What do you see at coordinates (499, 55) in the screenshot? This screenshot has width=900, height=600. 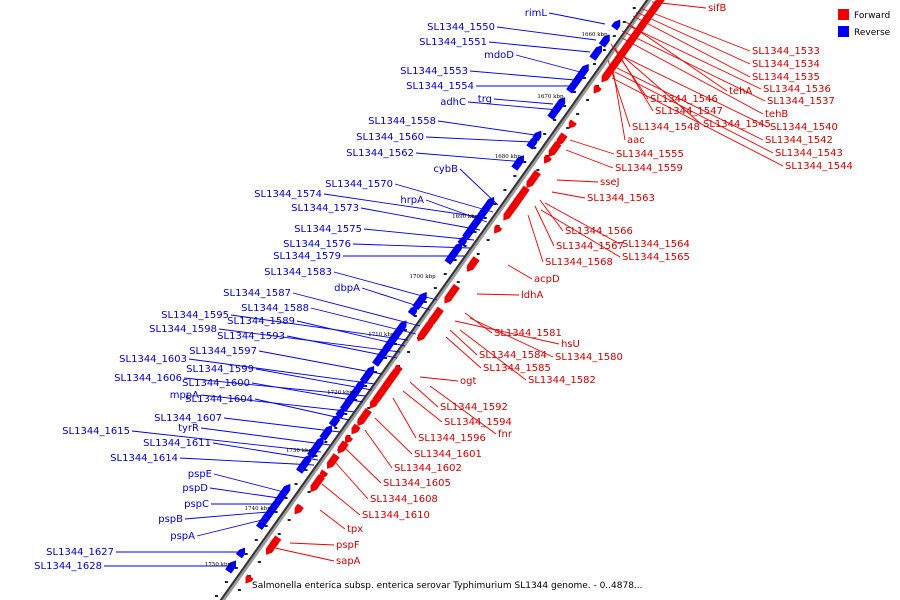 I see `gene-label-mdod: mdoD` at bounding box center [499, 55].